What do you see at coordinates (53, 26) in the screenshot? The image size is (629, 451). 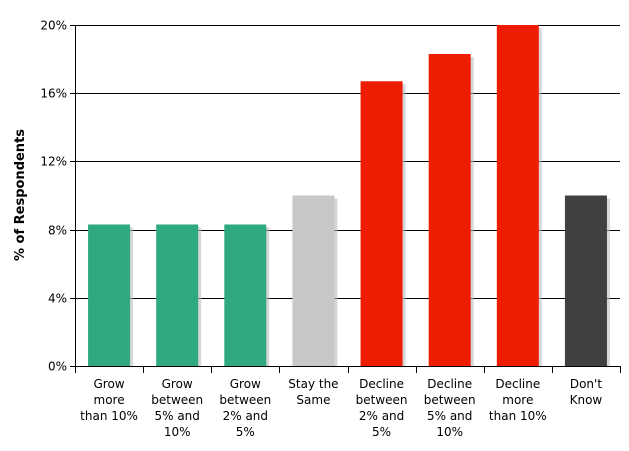 I see `y-tick-label: 20%` at bounding box center [53, 26].